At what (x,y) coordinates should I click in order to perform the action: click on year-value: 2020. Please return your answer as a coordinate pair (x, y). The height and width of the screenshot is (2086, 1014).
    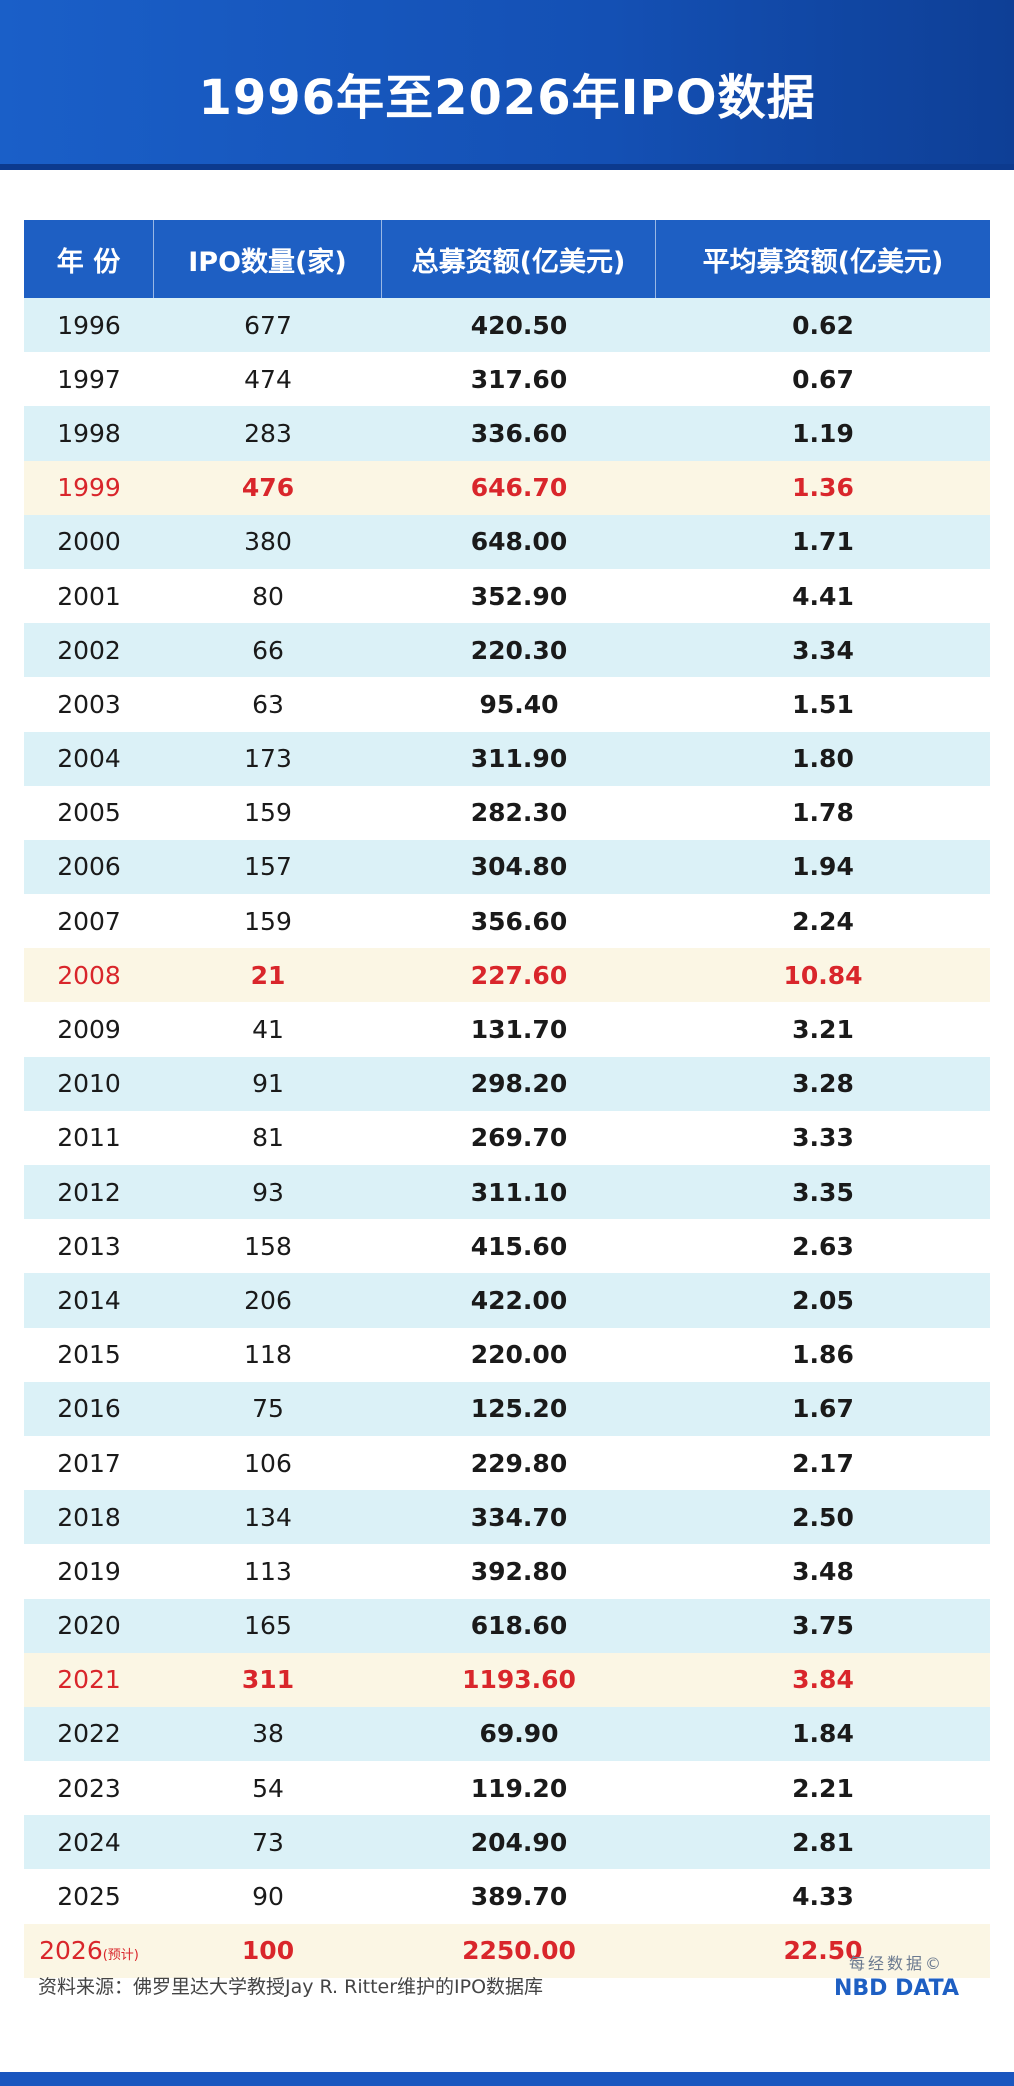
    Looking at the image, I should click on (89, 1626).